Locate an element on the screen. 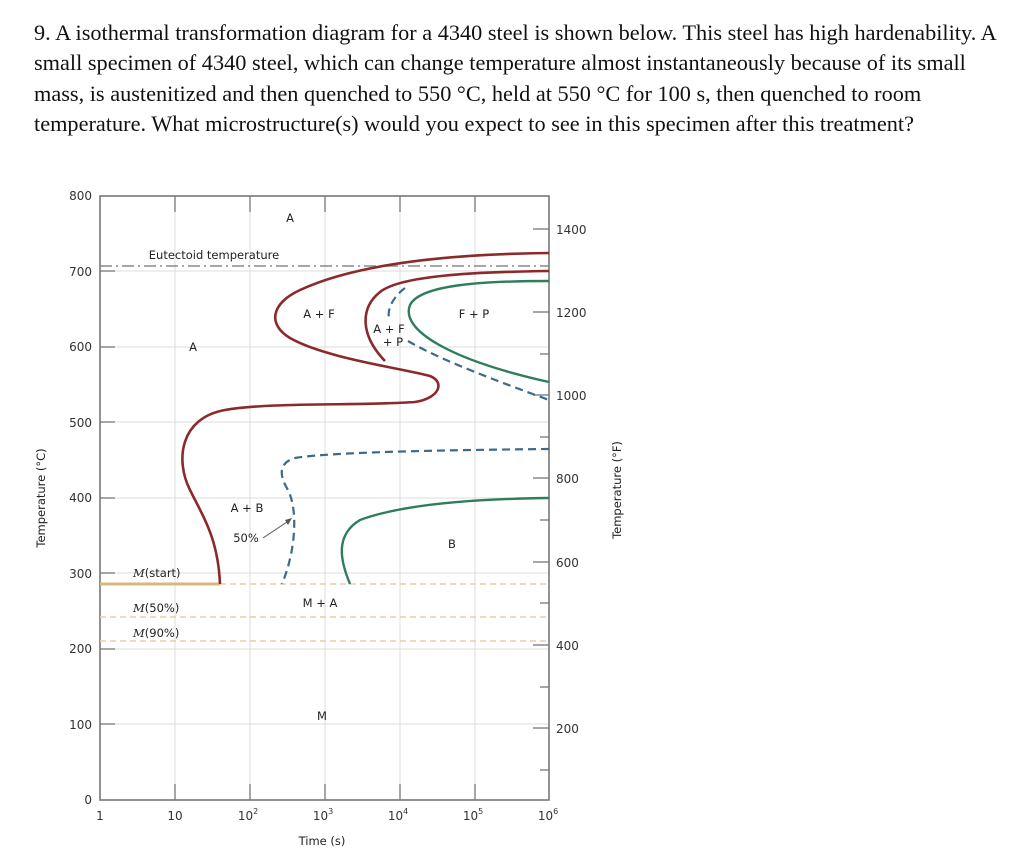  label-m-90: M(90%) is located at coordinates (155, 633).